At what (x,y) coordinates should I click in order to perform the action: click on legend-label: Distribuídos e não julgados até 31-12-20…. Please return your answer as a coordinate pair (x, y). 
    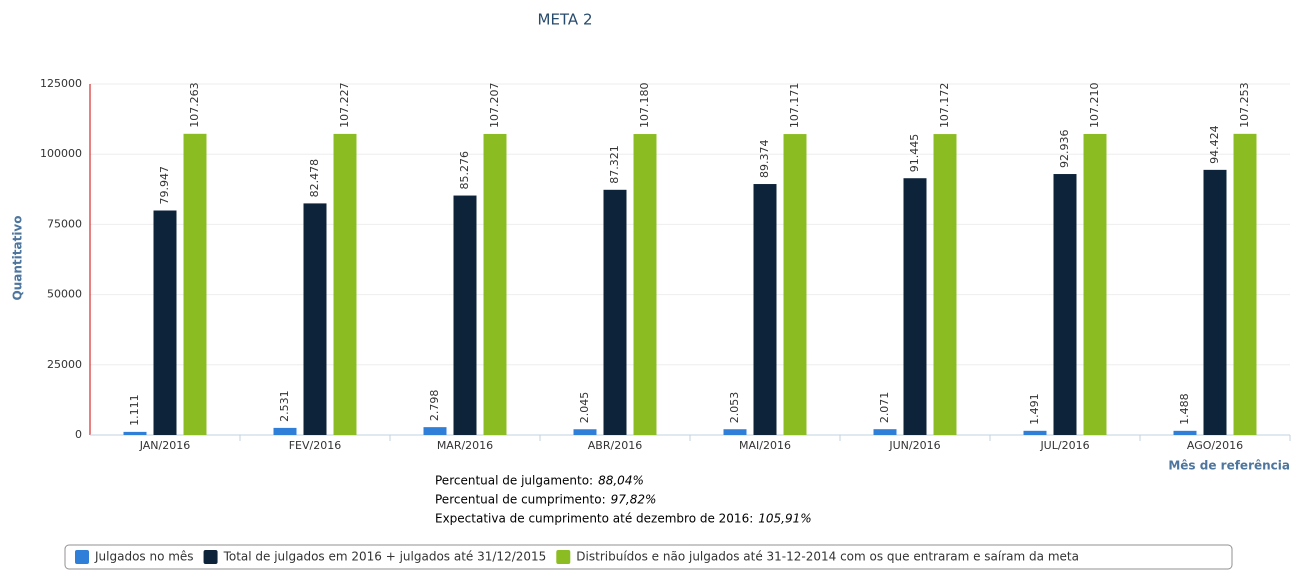
    Looking at the image, I should click on (827, 557).